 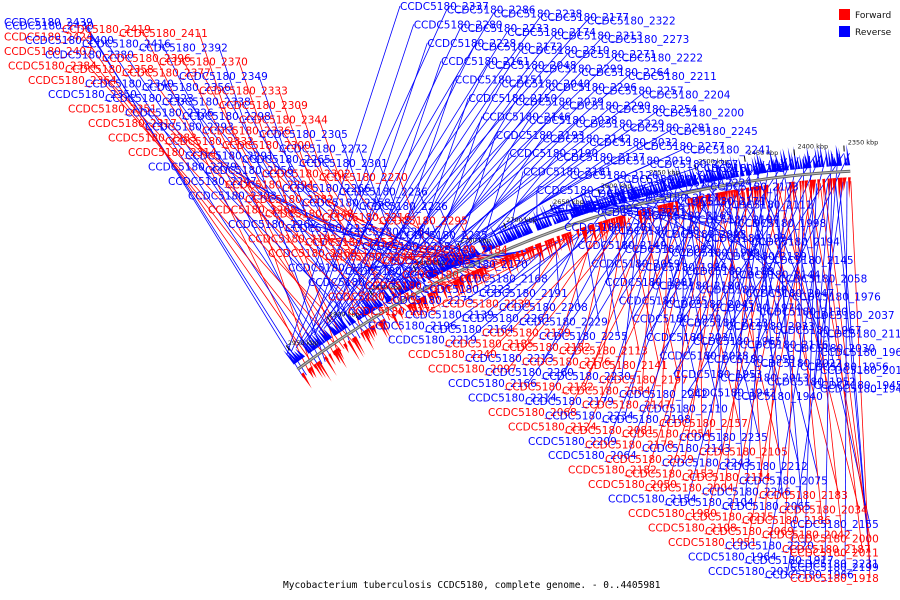 What do you see at coordinates (763, 153) in the screenshot?
I see `tick-label: 2450 kbp` at bounding box center [763, 153].